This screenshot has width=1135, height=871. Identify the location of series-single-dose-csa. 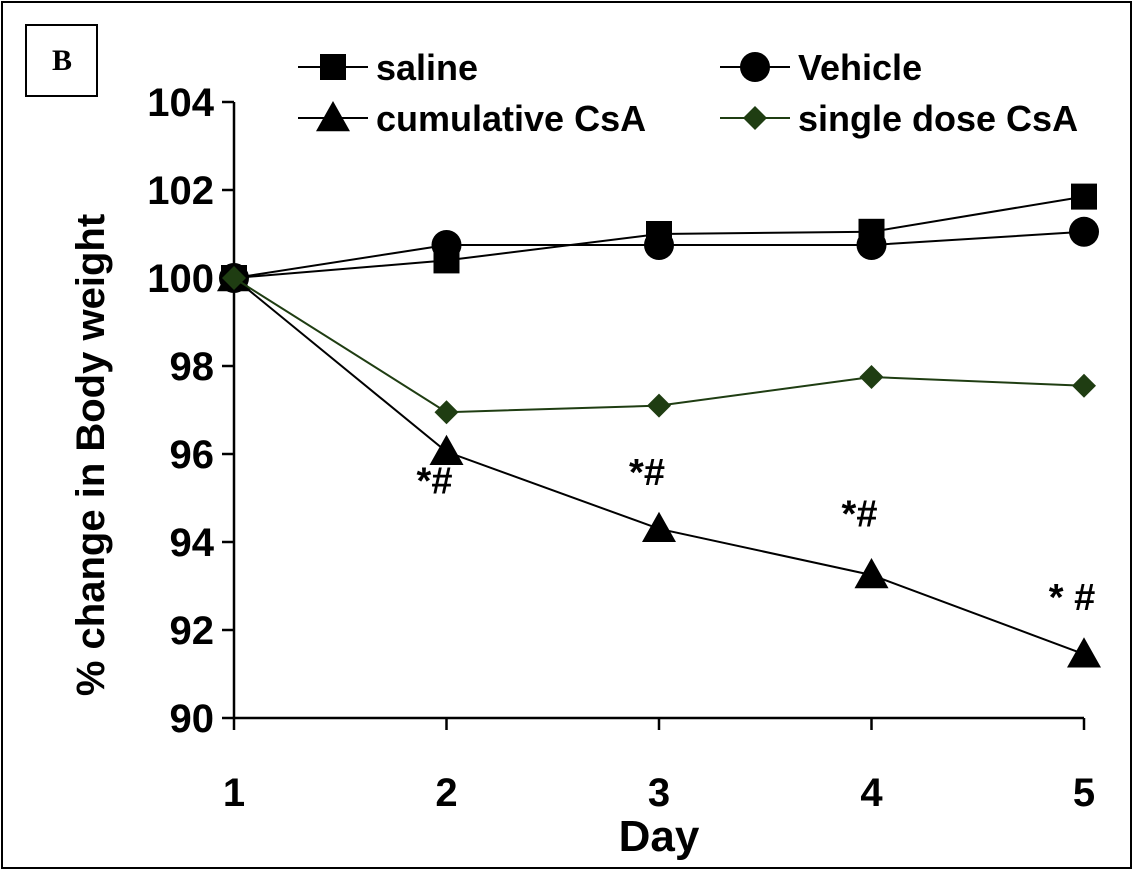
(659, 345).